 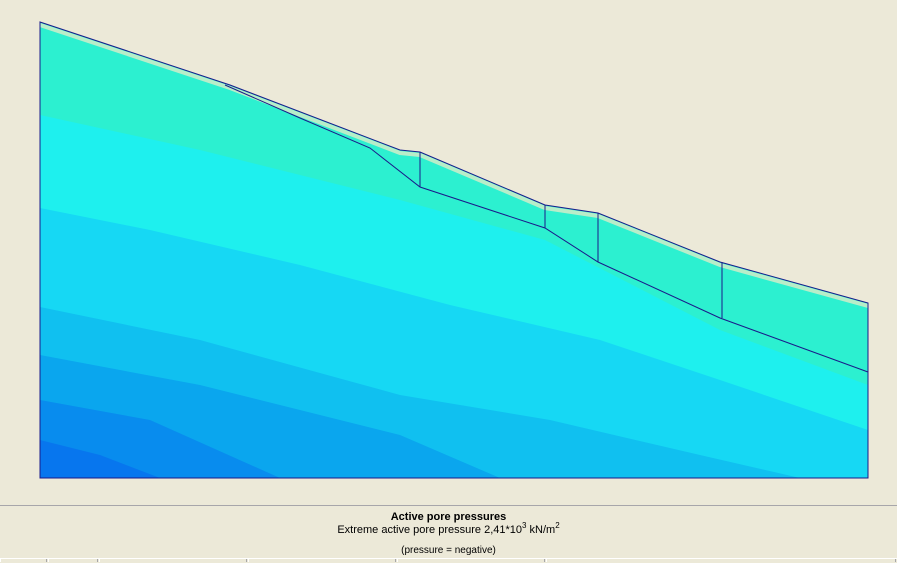 I want to click on pressure-sign-note: (pressure = negative), so click(x=448, y=550).